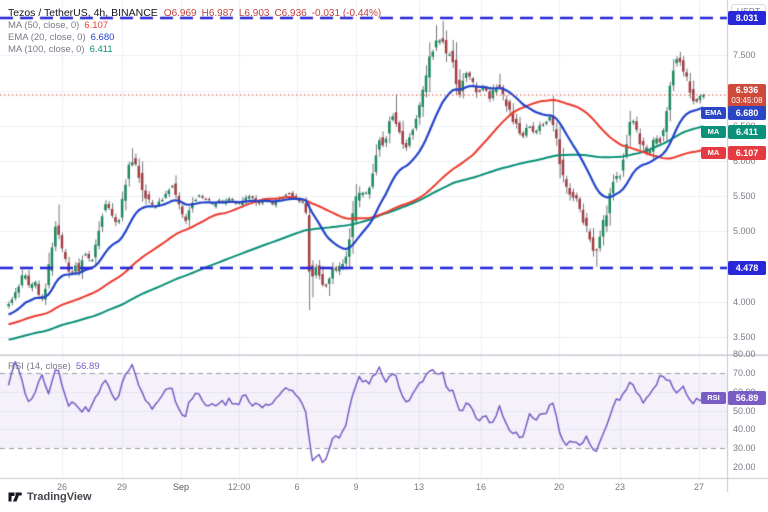 The image size is (768, 512). I want to click on price-tick-label: 6.000, so click(744, 161).